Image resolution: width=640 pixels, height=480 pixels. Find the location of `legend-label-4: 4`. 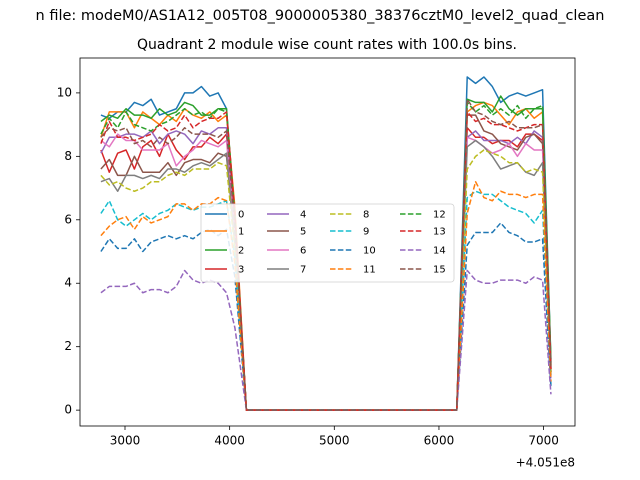

legend-label-4: 4 is located at coordinates (303, 215).